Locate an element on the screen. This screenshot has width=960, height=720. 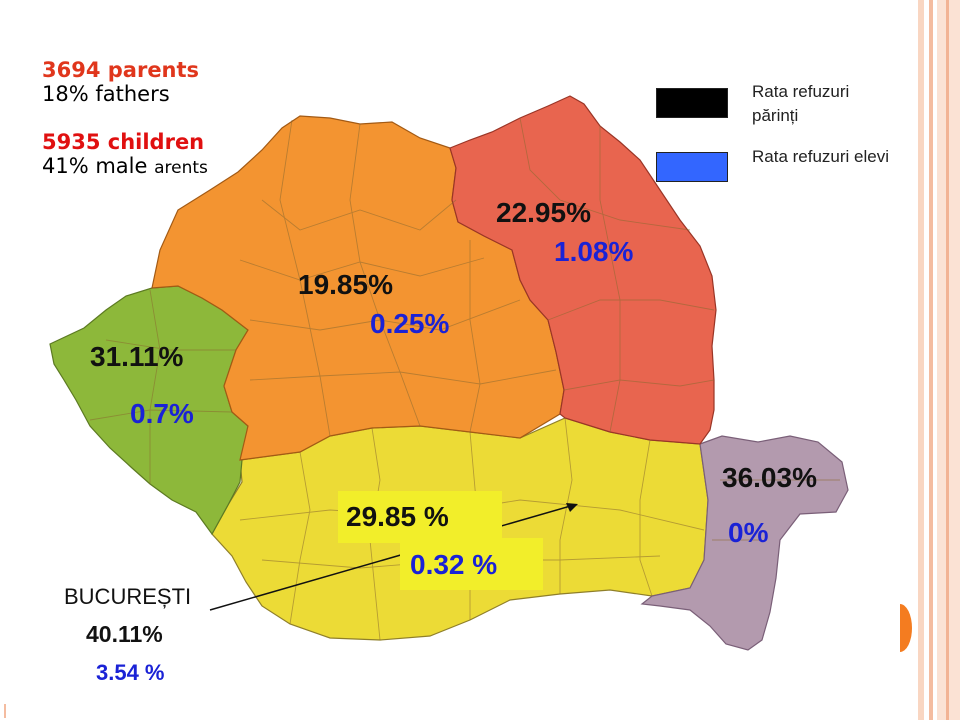
south-parent-label-bg is located at coordinates (420, 517).